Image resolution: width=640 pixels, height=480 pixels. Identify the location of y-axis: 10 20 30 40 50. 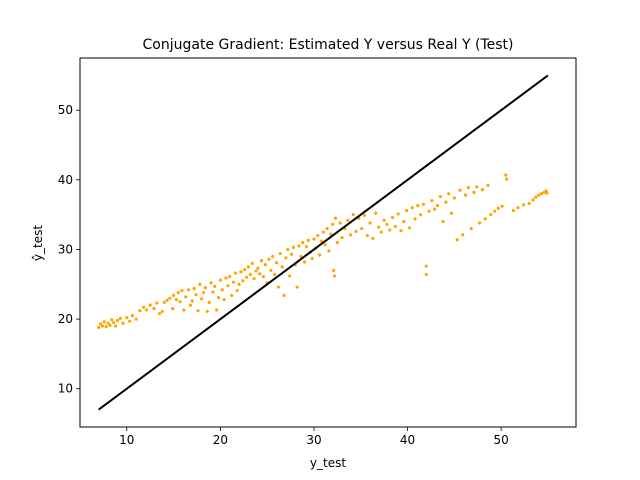
(69, 249).